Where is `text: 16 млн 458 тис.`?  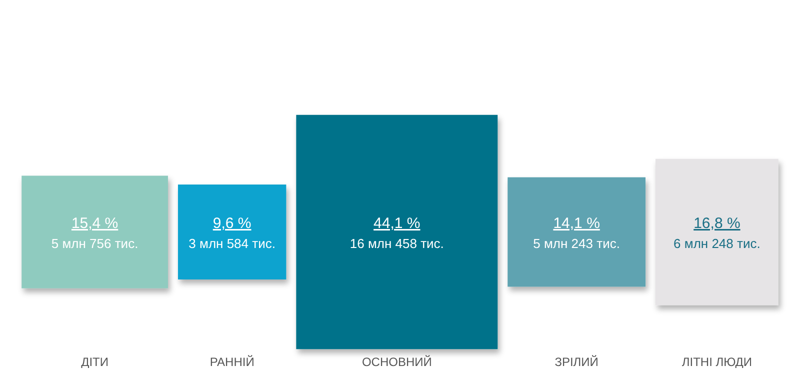 text: 16 млн 458 тис. is located at coordinates (397, 243).